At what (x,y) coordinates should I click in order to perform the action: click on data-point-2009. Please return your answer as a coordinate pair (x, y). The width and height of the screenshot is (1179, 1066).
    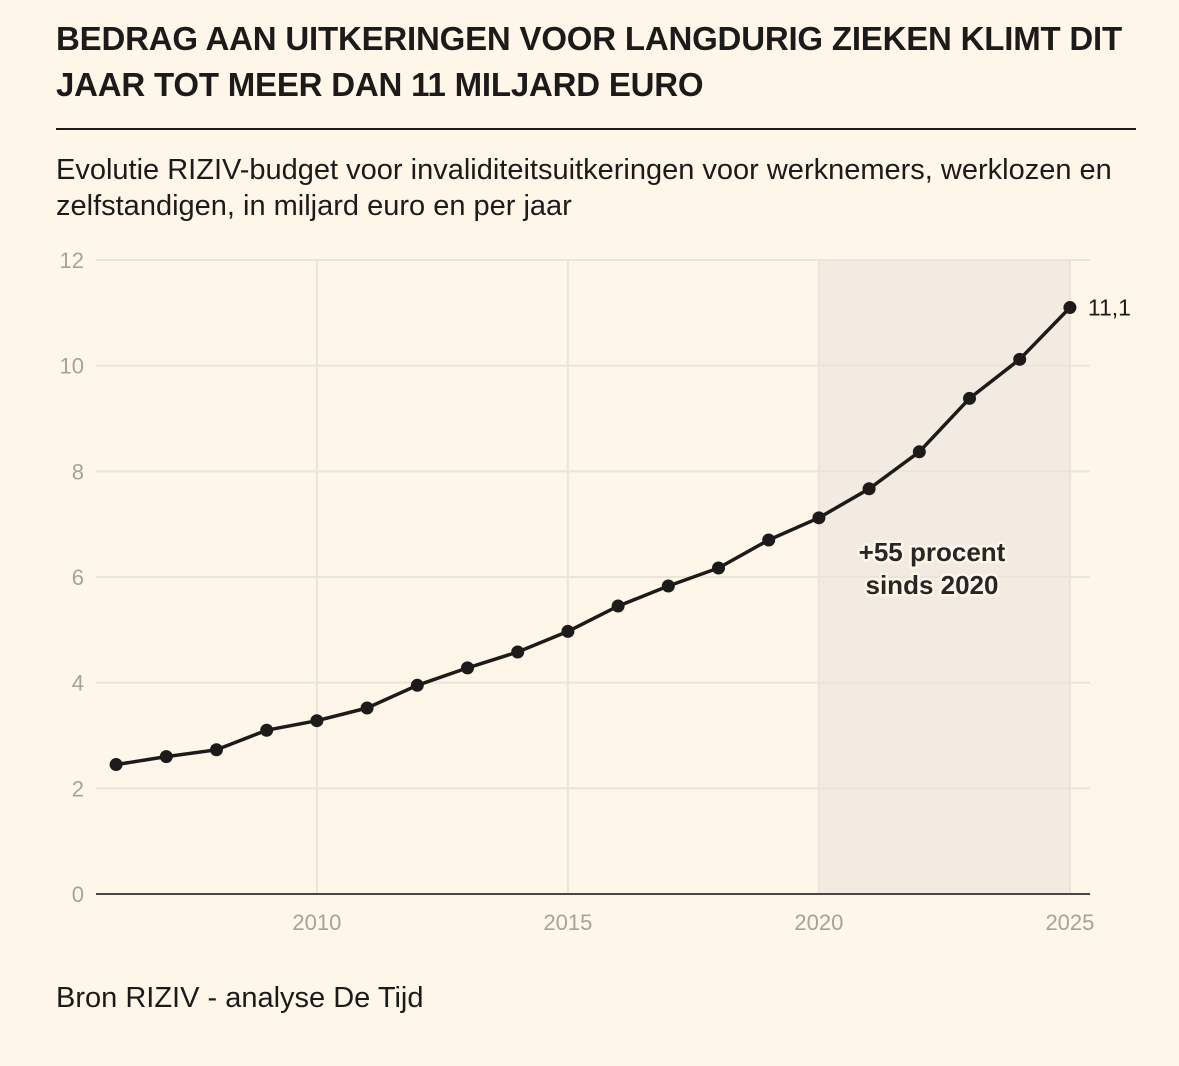
    Looking at the image, I should click on (267, 730).